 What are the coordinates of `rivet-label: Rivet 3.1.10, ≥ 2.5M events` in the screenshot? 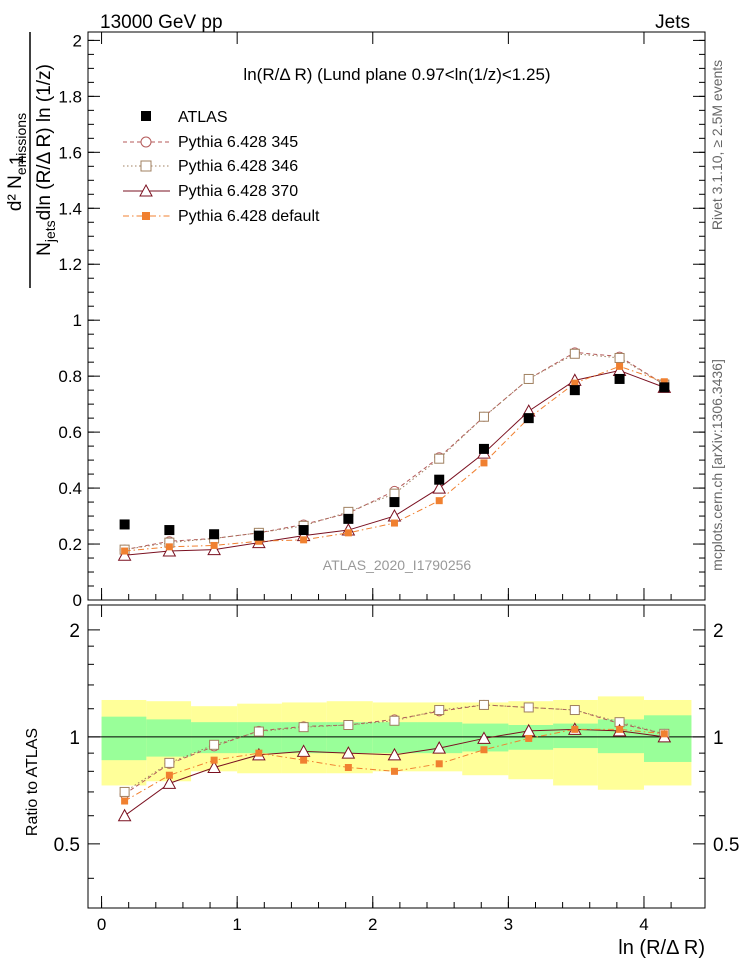 It's located at (717, 145).